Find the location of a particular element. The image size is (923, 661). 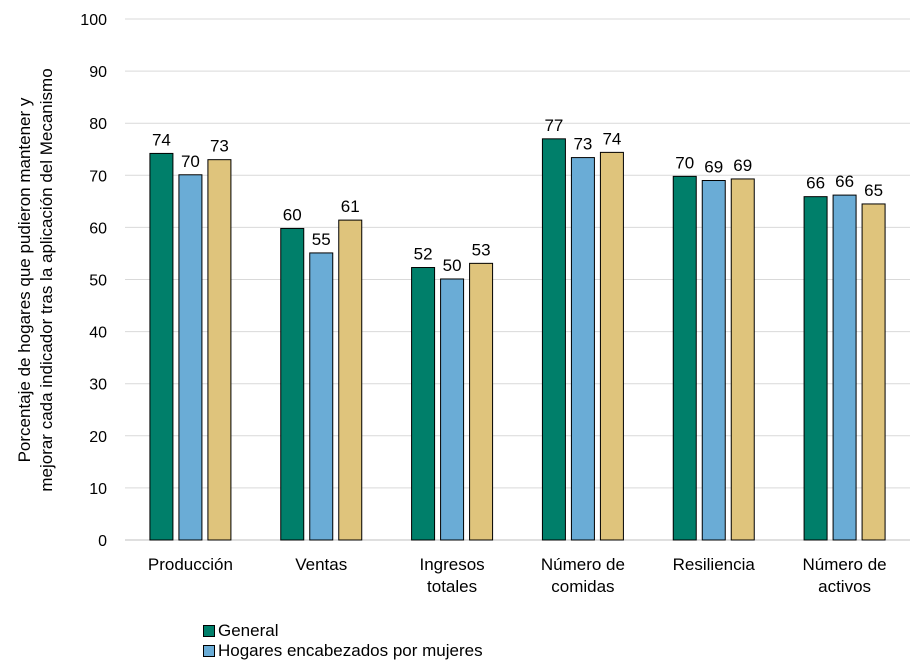

data-label: 65 is located at coordinates (873, 190).